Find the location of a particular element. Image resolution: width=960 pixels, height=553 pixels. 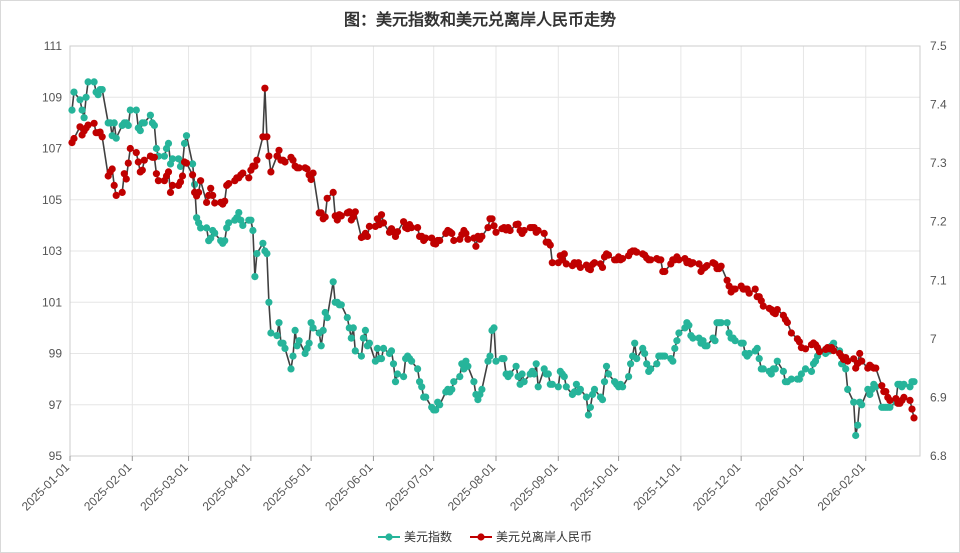

x-tick-label: 2025-06-01 is located at coordinates (349, 487).